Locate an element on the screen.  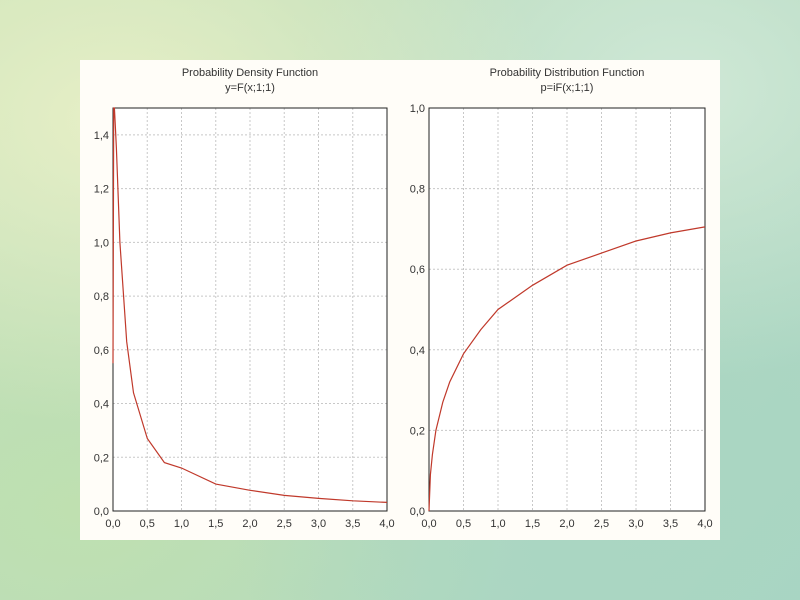
cdf-y-tick-label: 0,4 is located at coordinates (417, 351).